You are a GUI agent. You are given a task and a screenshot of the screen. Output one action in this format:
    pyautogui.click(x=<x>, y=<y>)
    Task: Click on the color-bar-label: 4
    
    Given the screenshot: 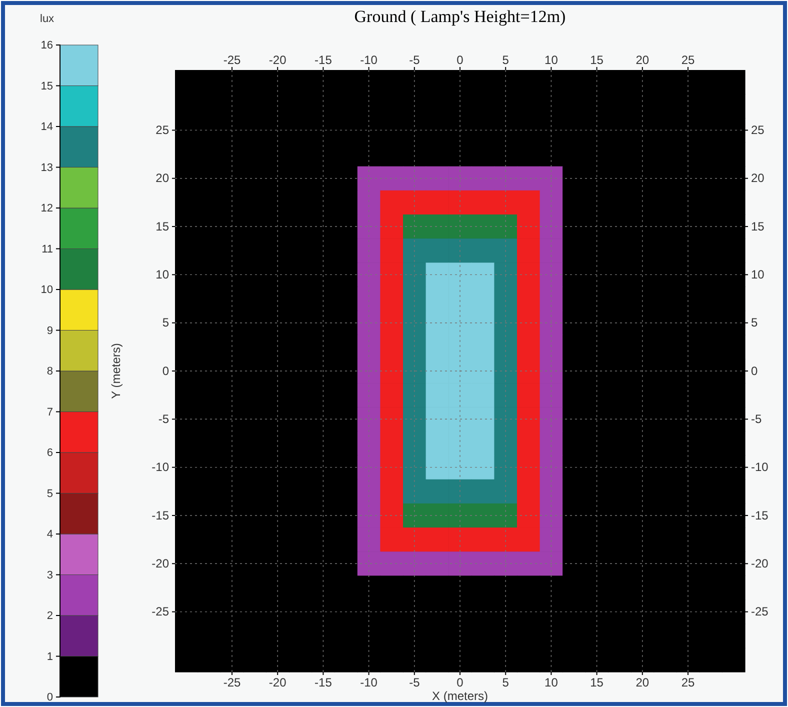 What is the action you would take?
    pyautogui.click(x=49, y=534)
    